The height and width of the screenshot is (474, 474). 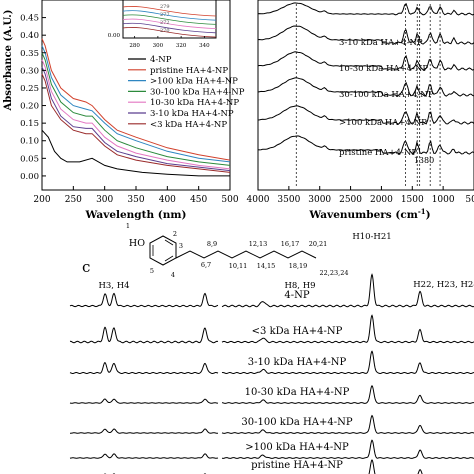 What do you see at coordinates (29, 107) in the screenshot?
I see `y-tick-label-a: 0.20` at bounding box center [29, 107].